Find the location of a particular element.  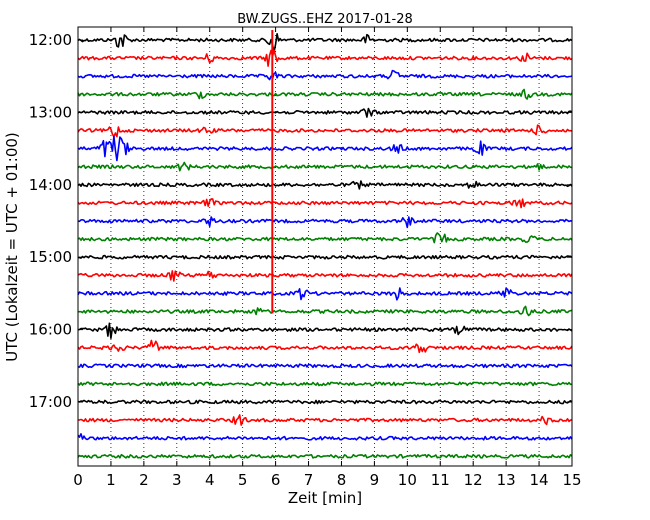

x-tick-label: 6 is located at coordinates (276, 480).